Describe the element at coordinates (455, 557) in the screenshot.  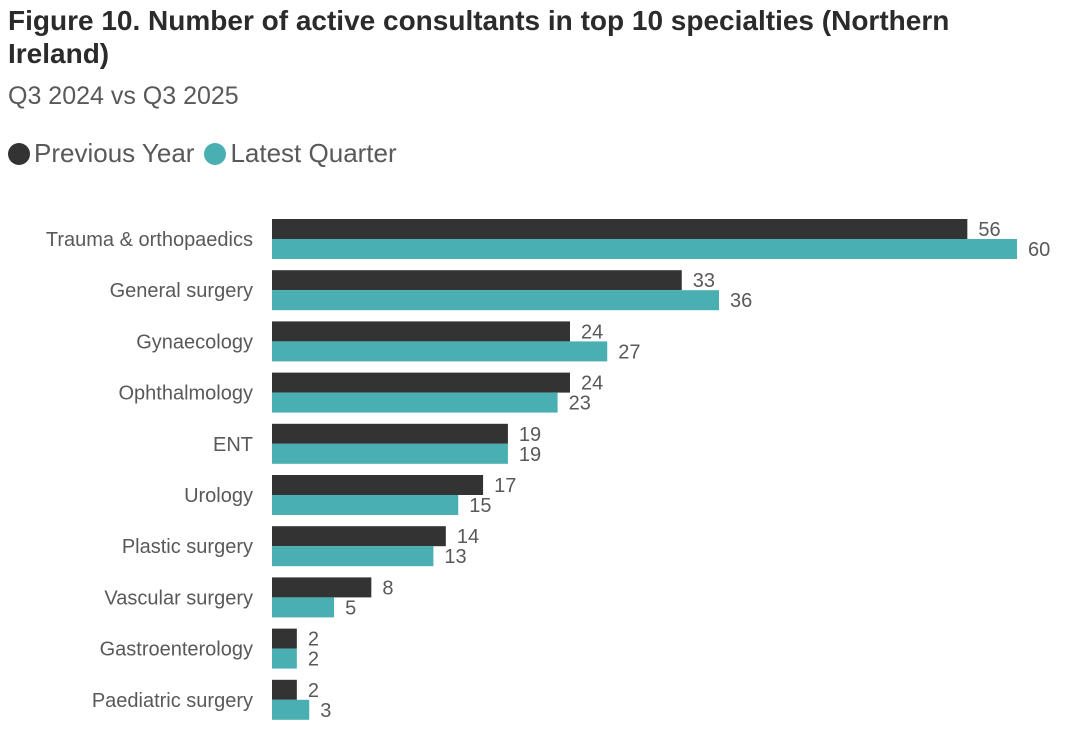
I see `data-label-latest-quarter-plastic-surgery: 13` at that location.